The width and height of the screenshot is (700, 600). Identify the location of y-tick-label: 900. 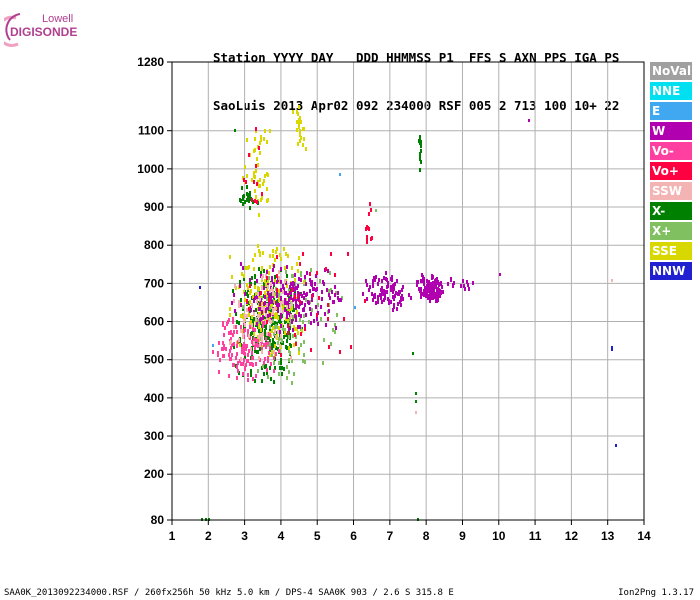
(154, 207).